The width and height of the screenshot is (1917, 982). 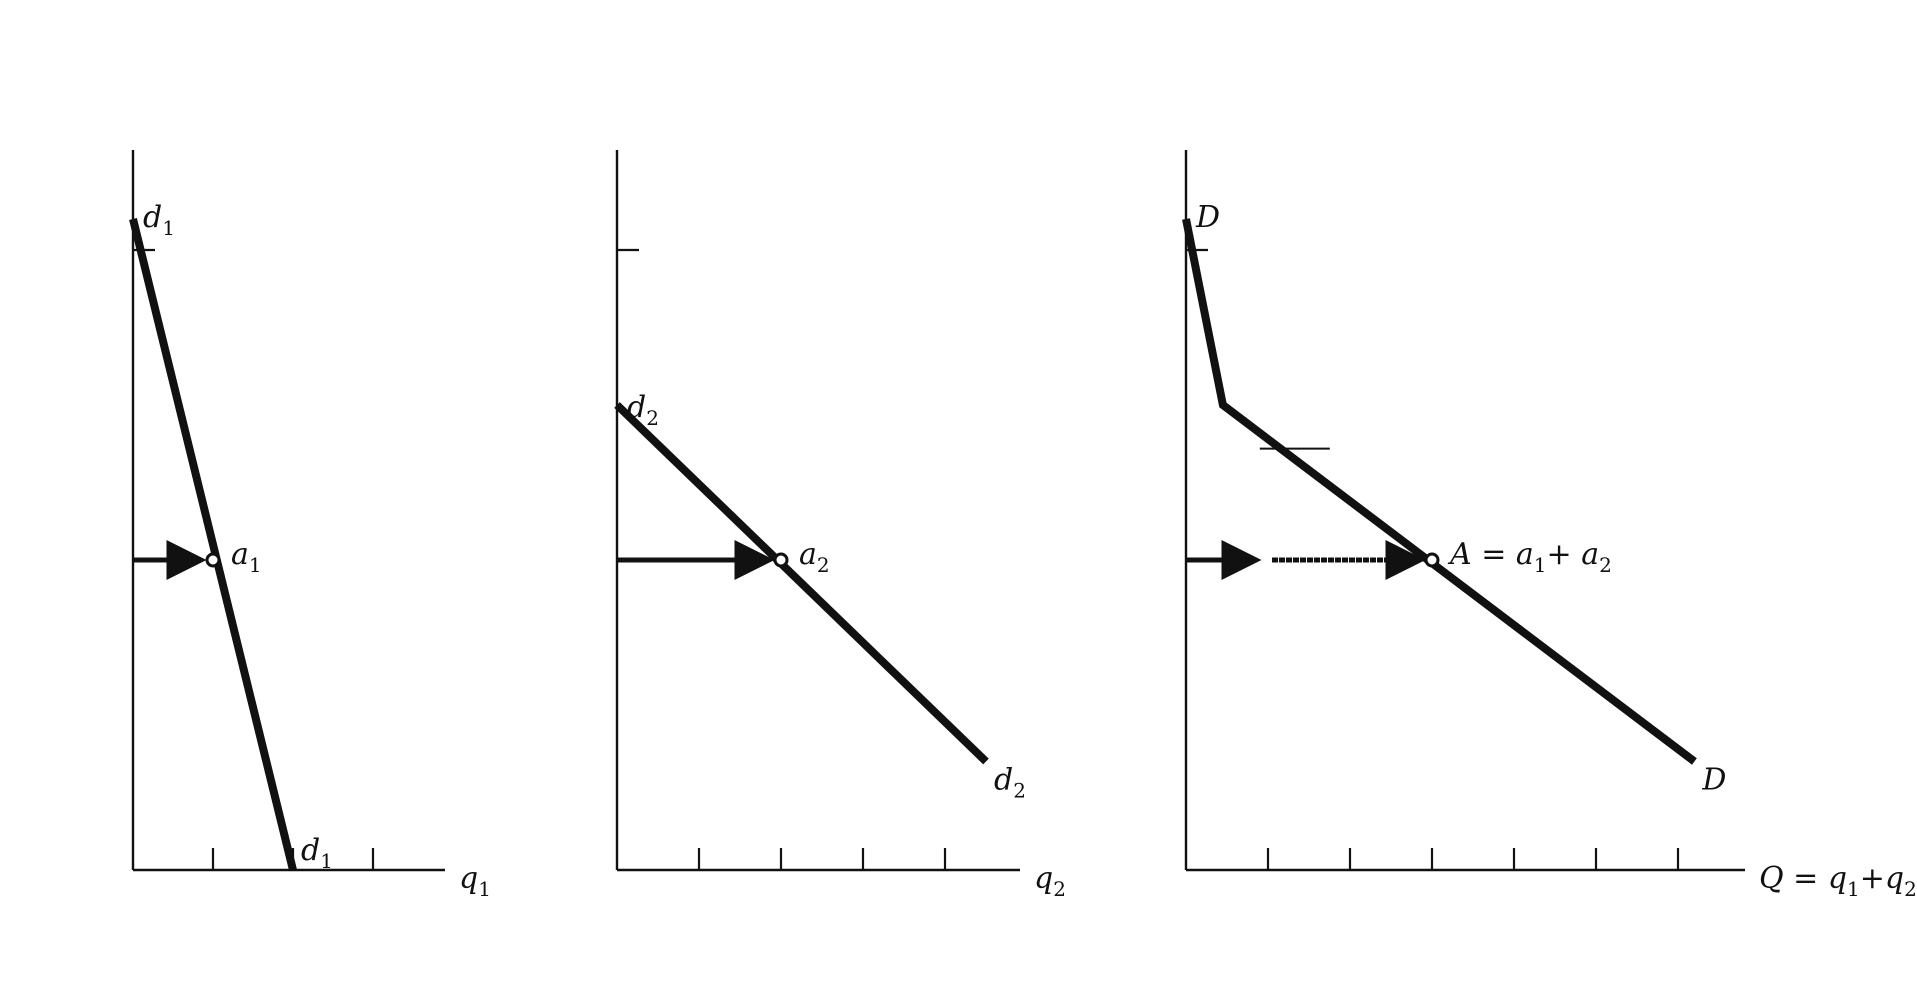 I want to click on panel-0: q1​ d1​ d1​ a1​, so click(x=310, y=525).